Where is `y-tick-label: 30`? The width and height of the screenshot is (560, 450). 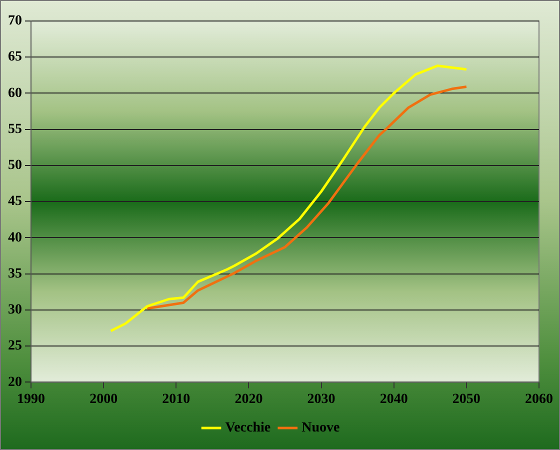 y-tick-label: 30 is located at coordinates (15, 310).